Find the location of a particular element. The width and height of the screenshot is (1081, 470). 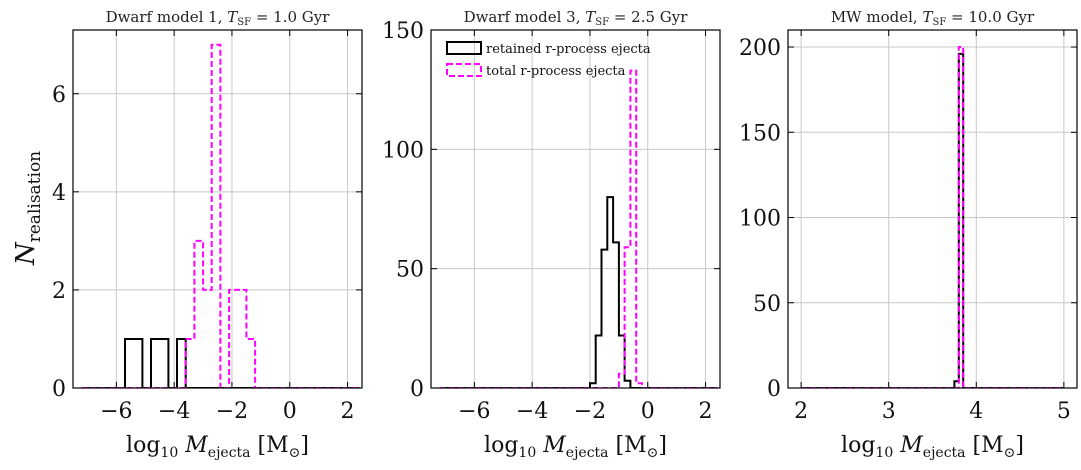

y-tick-label-4: 200 is located at coordinates (760, 48).